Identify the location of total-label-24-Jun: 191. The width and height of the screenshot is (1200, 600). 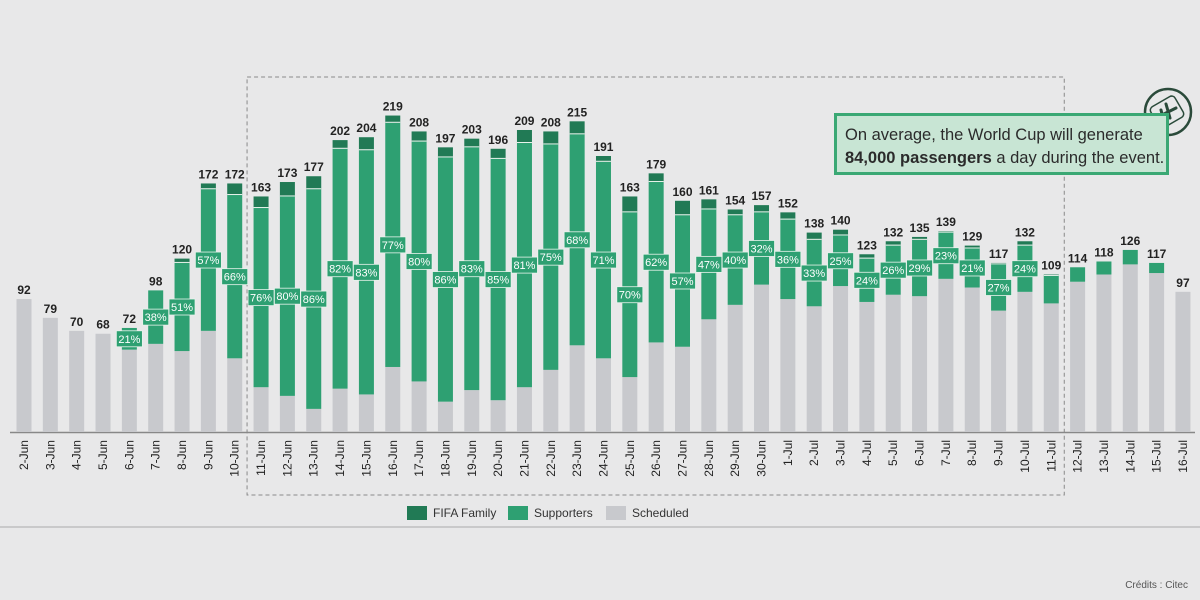
(603, 147).